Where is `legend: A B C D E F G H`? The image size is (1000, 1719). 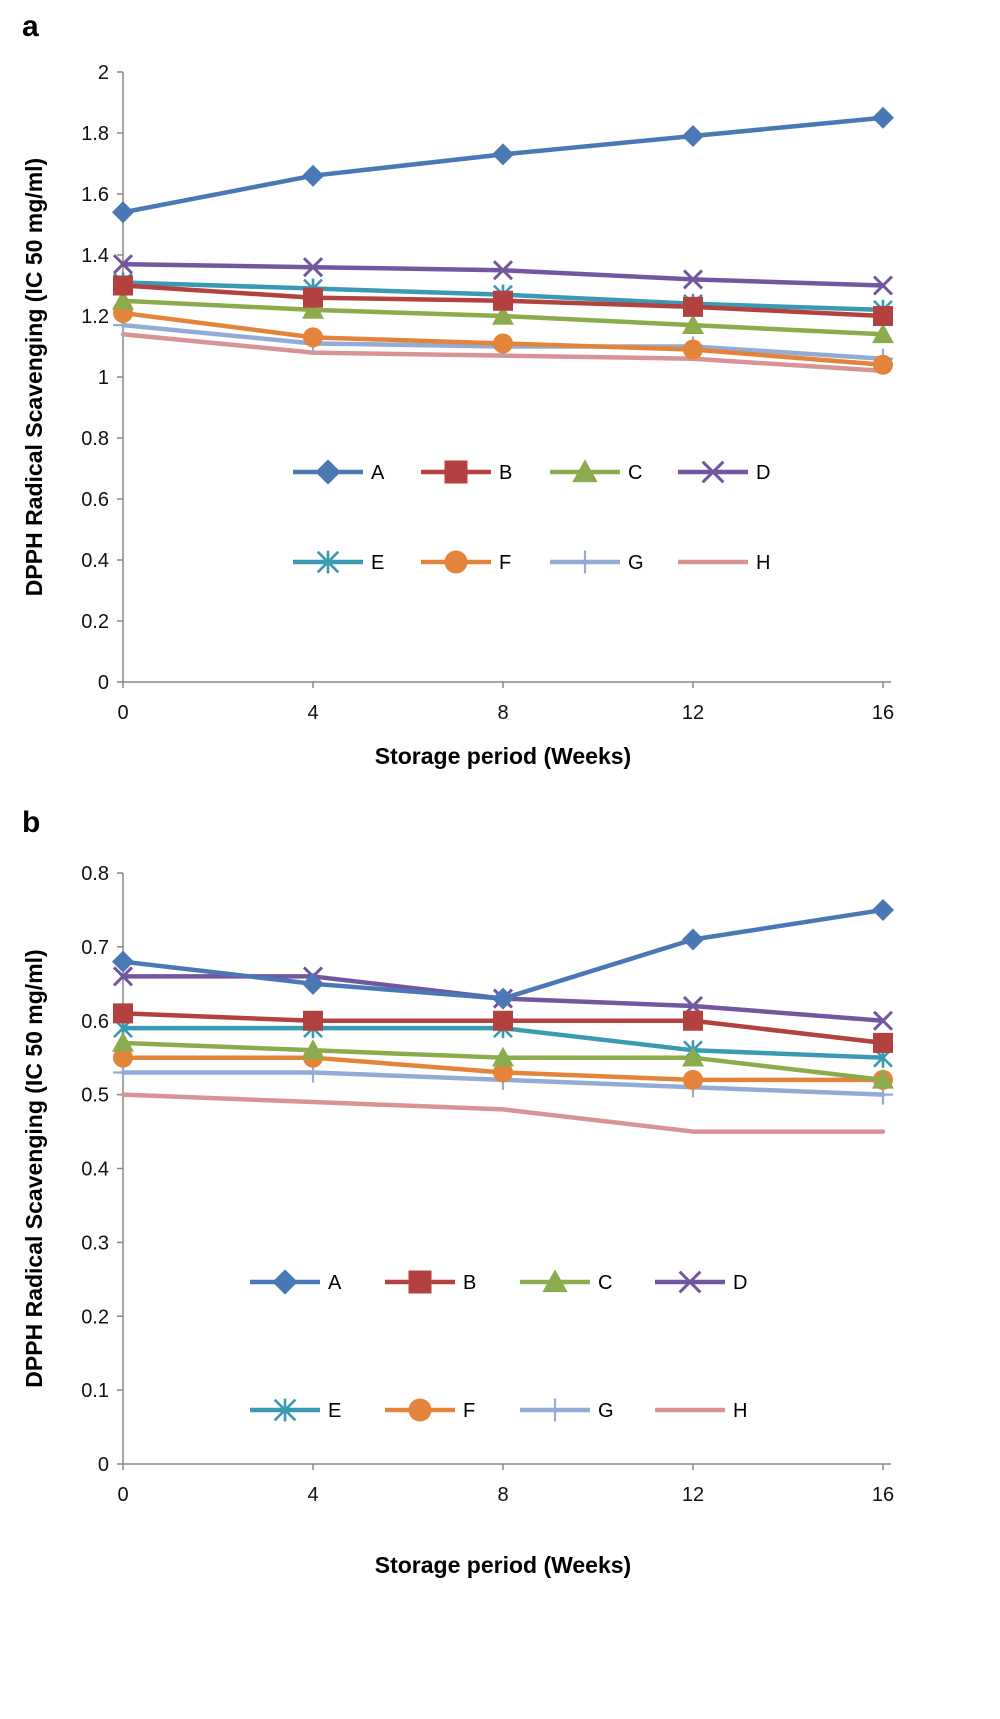
legend: A B C D E F G H is located at coordinates (531, 516).